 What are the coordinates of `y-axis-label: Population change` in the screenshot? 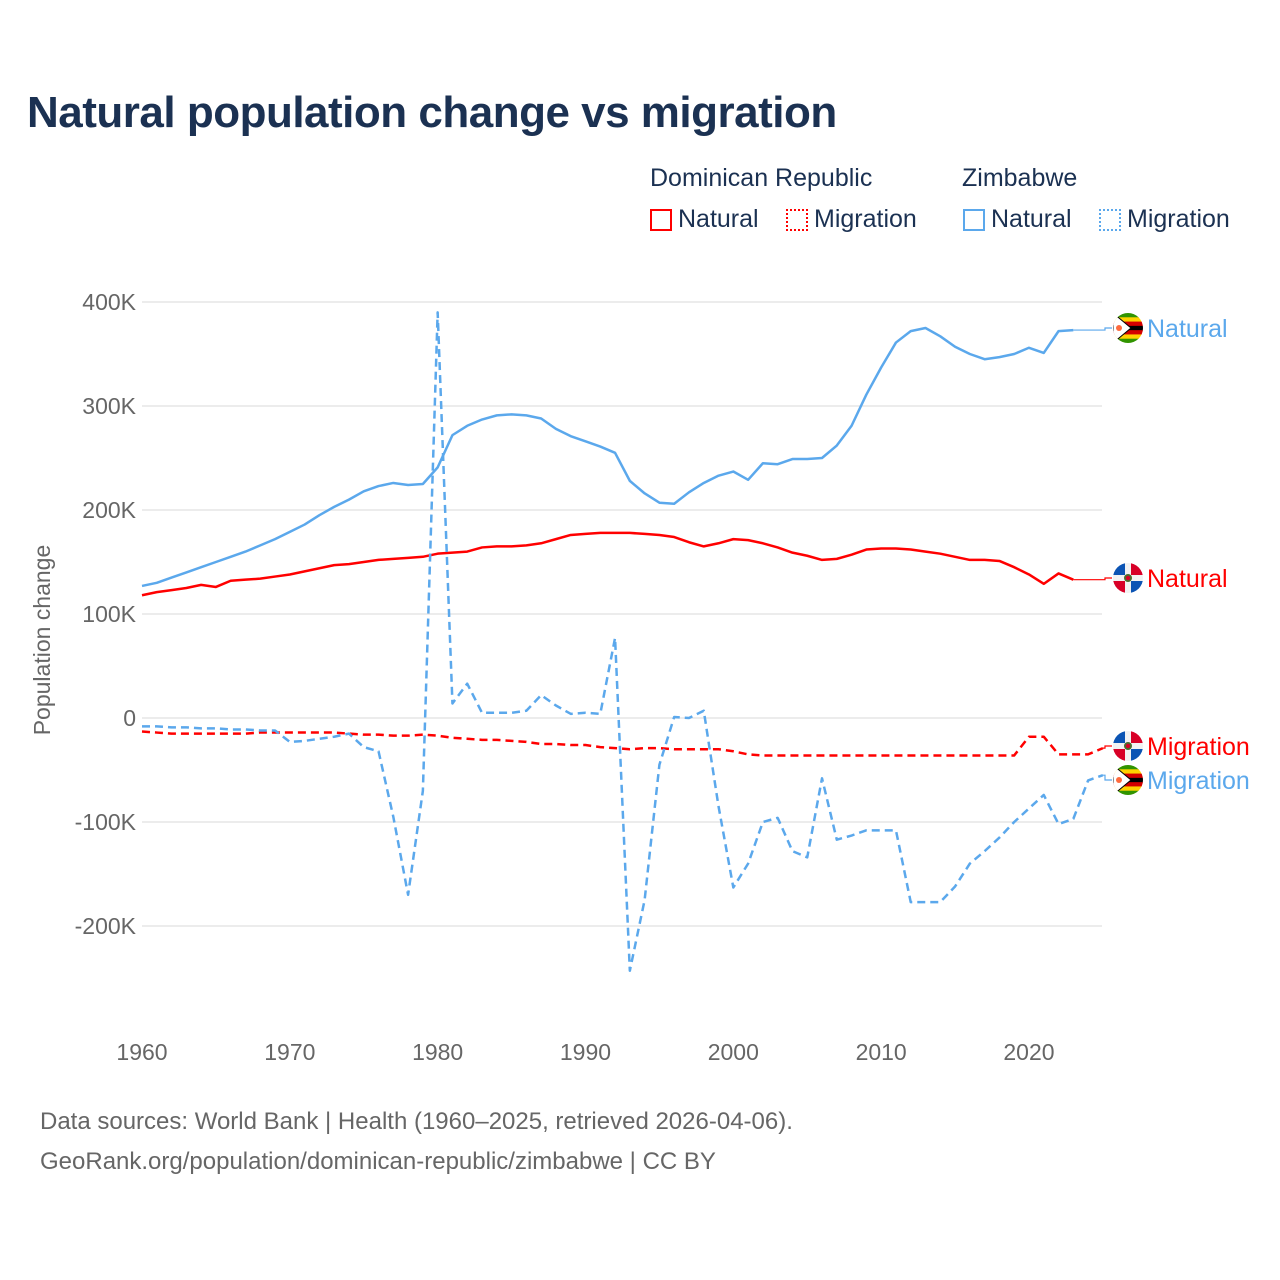 It's located at (42, 640).